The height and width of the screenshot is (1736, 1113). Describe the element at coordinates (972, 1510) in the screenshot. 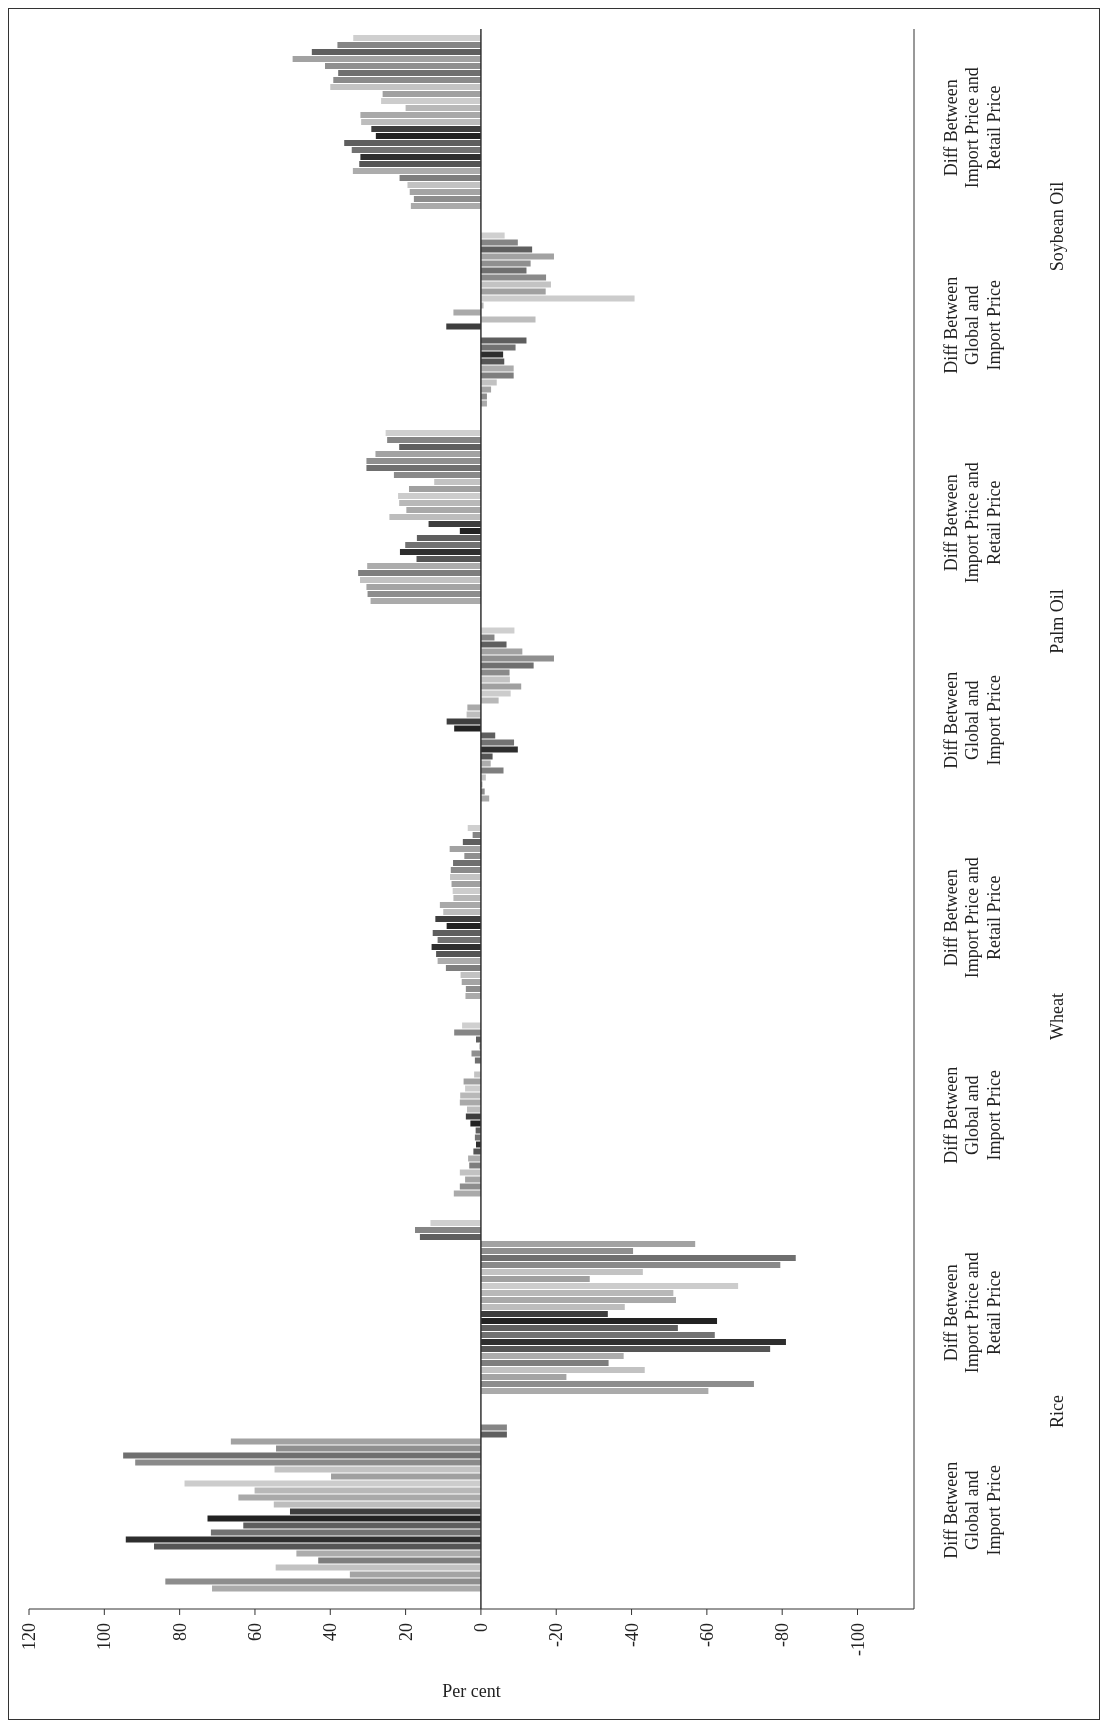

I see `y-tick-label: Diff Between Global and Import Price` at that location.